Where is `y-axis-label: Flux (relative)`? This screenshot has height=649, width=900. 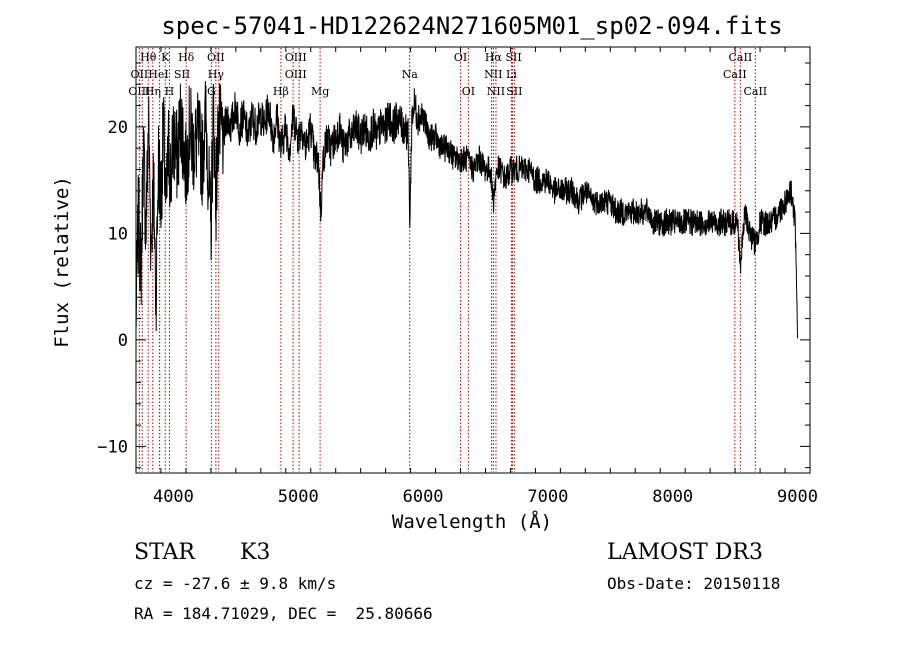 y-axis-label: Flux (relative) is located at coordinates (62, 262).